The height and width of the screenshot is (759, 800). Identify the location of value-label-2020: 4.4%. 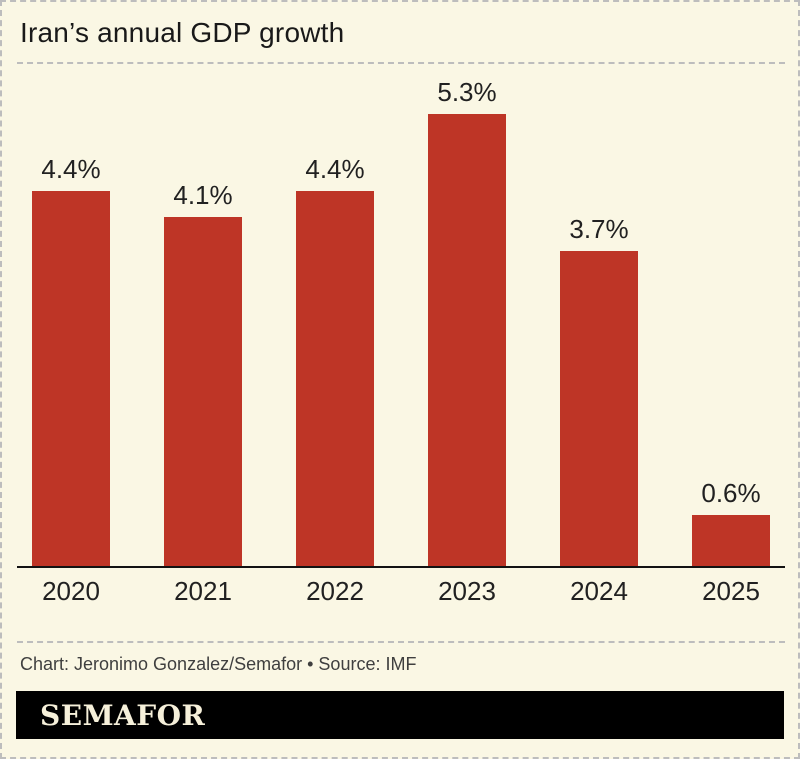
(71, 169).